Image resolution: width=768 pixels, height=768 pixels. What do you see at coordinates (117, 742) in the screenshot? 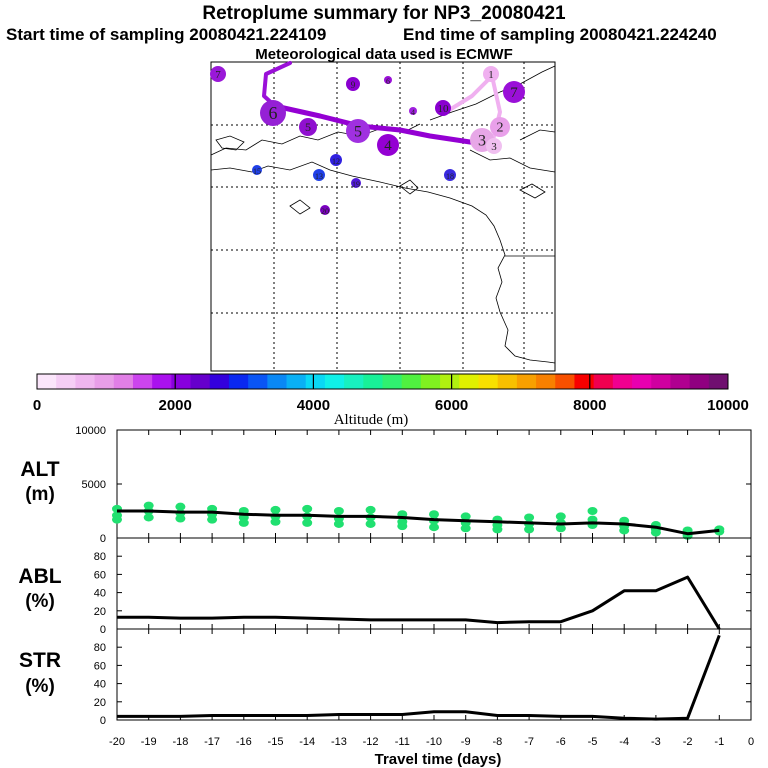
I see `x-tick-label: -20` at bounding box center [117, 742].